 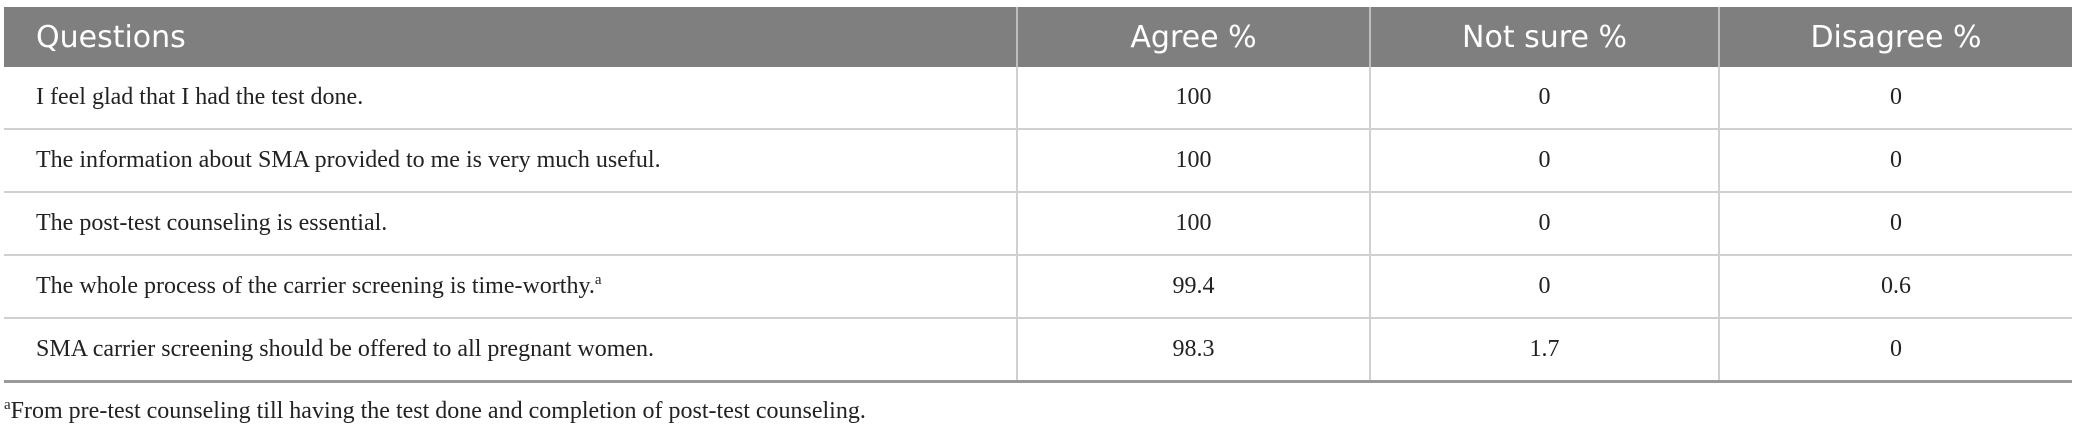 What do you see at coordinates (510, 224) in the screenshot?
I see `question-cell: The post-test counseling is essential.` at bounding box center [510, 224].